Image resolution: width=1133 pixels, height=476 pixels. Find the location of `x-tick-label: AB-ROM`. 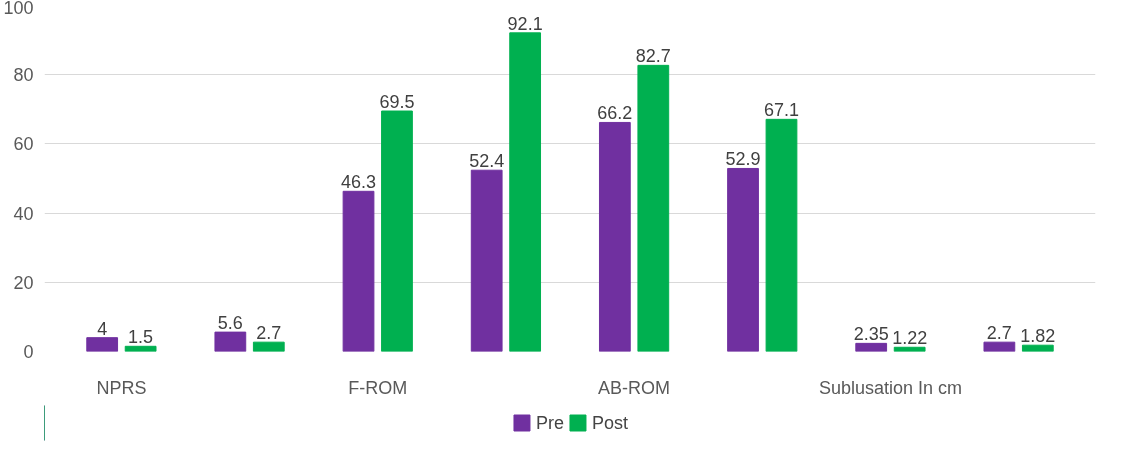

x-tick-label: AB-ROM is located at coordinates (634, 387).